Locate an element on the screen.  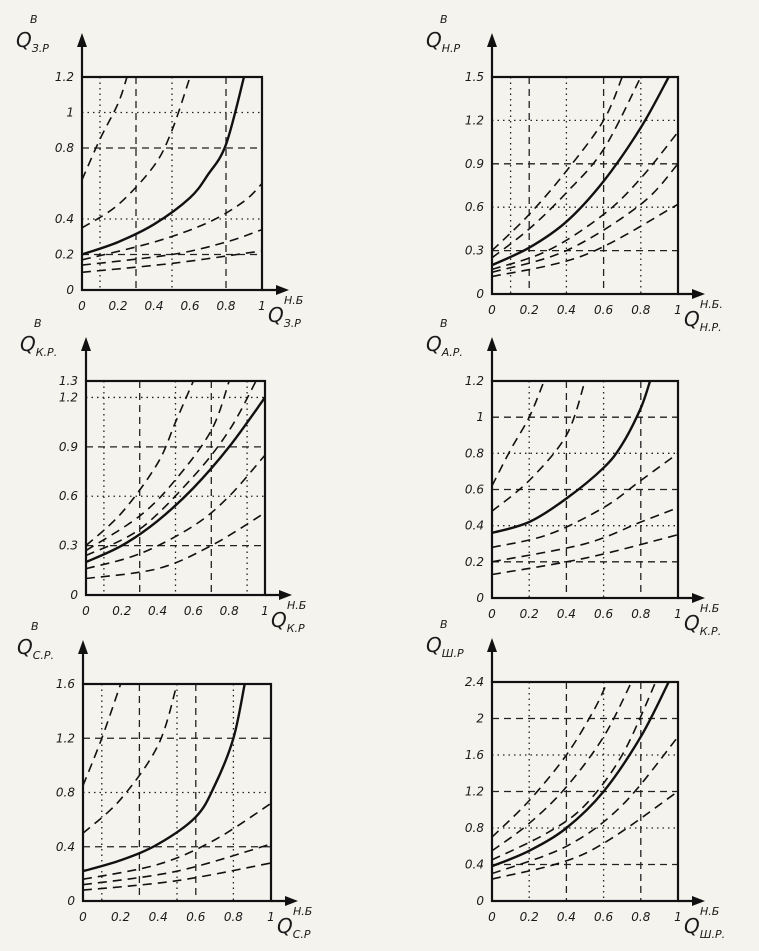
y-tick-label: 1 is located at coordinates (70, 113).